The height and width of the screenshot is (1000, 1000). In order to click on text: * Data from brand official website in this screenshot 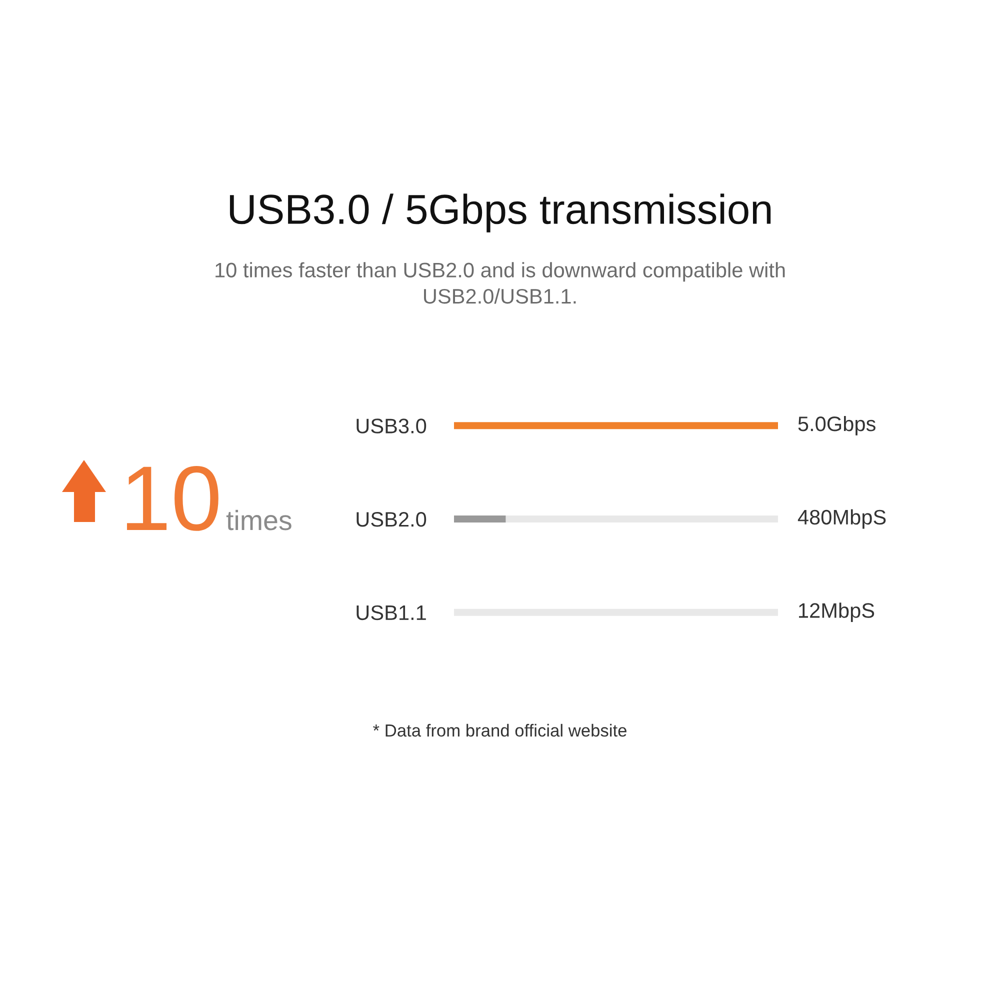, I will do `click(499, 730)`.